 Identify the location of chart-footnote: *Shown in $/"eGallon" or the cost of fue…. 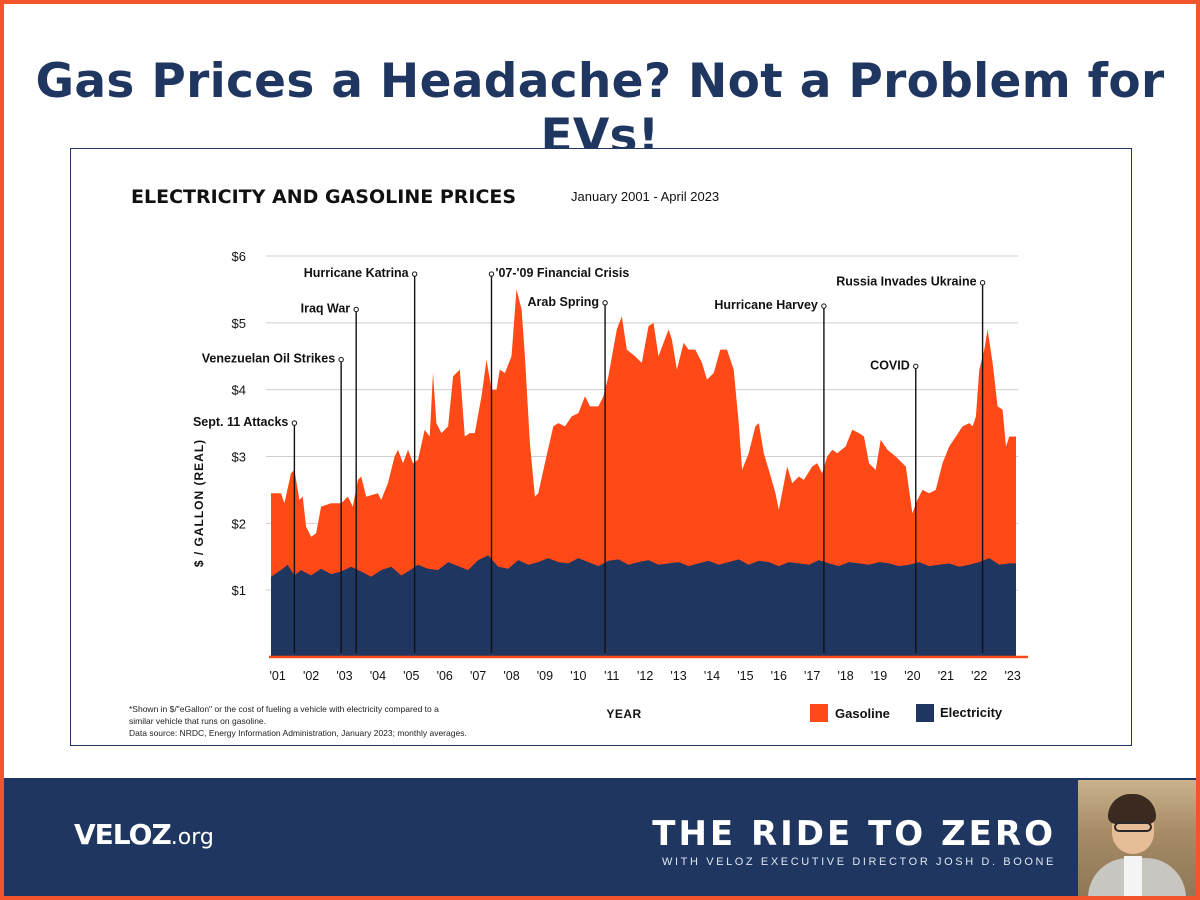
(298, 721).